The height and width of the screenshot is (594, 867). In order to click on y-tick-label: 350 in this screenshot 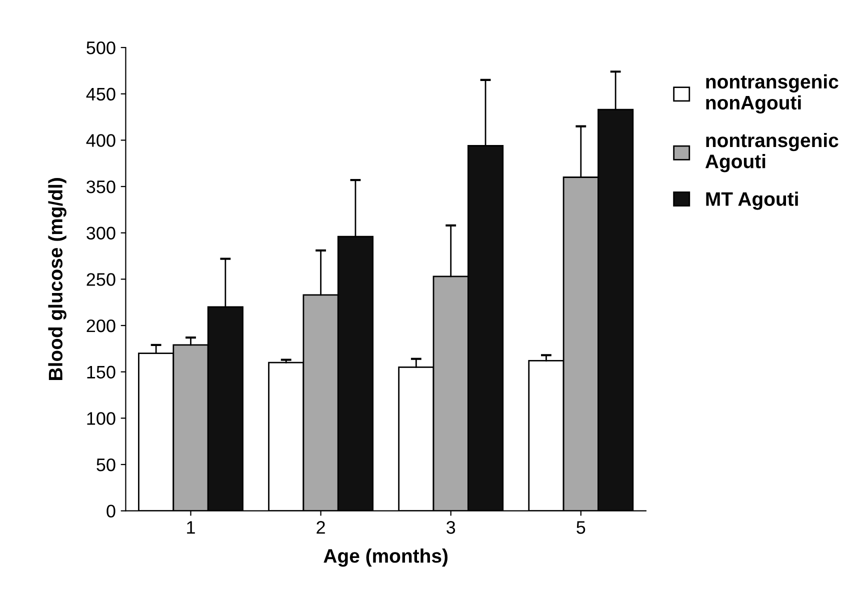, I will do `click(101, 187)`.